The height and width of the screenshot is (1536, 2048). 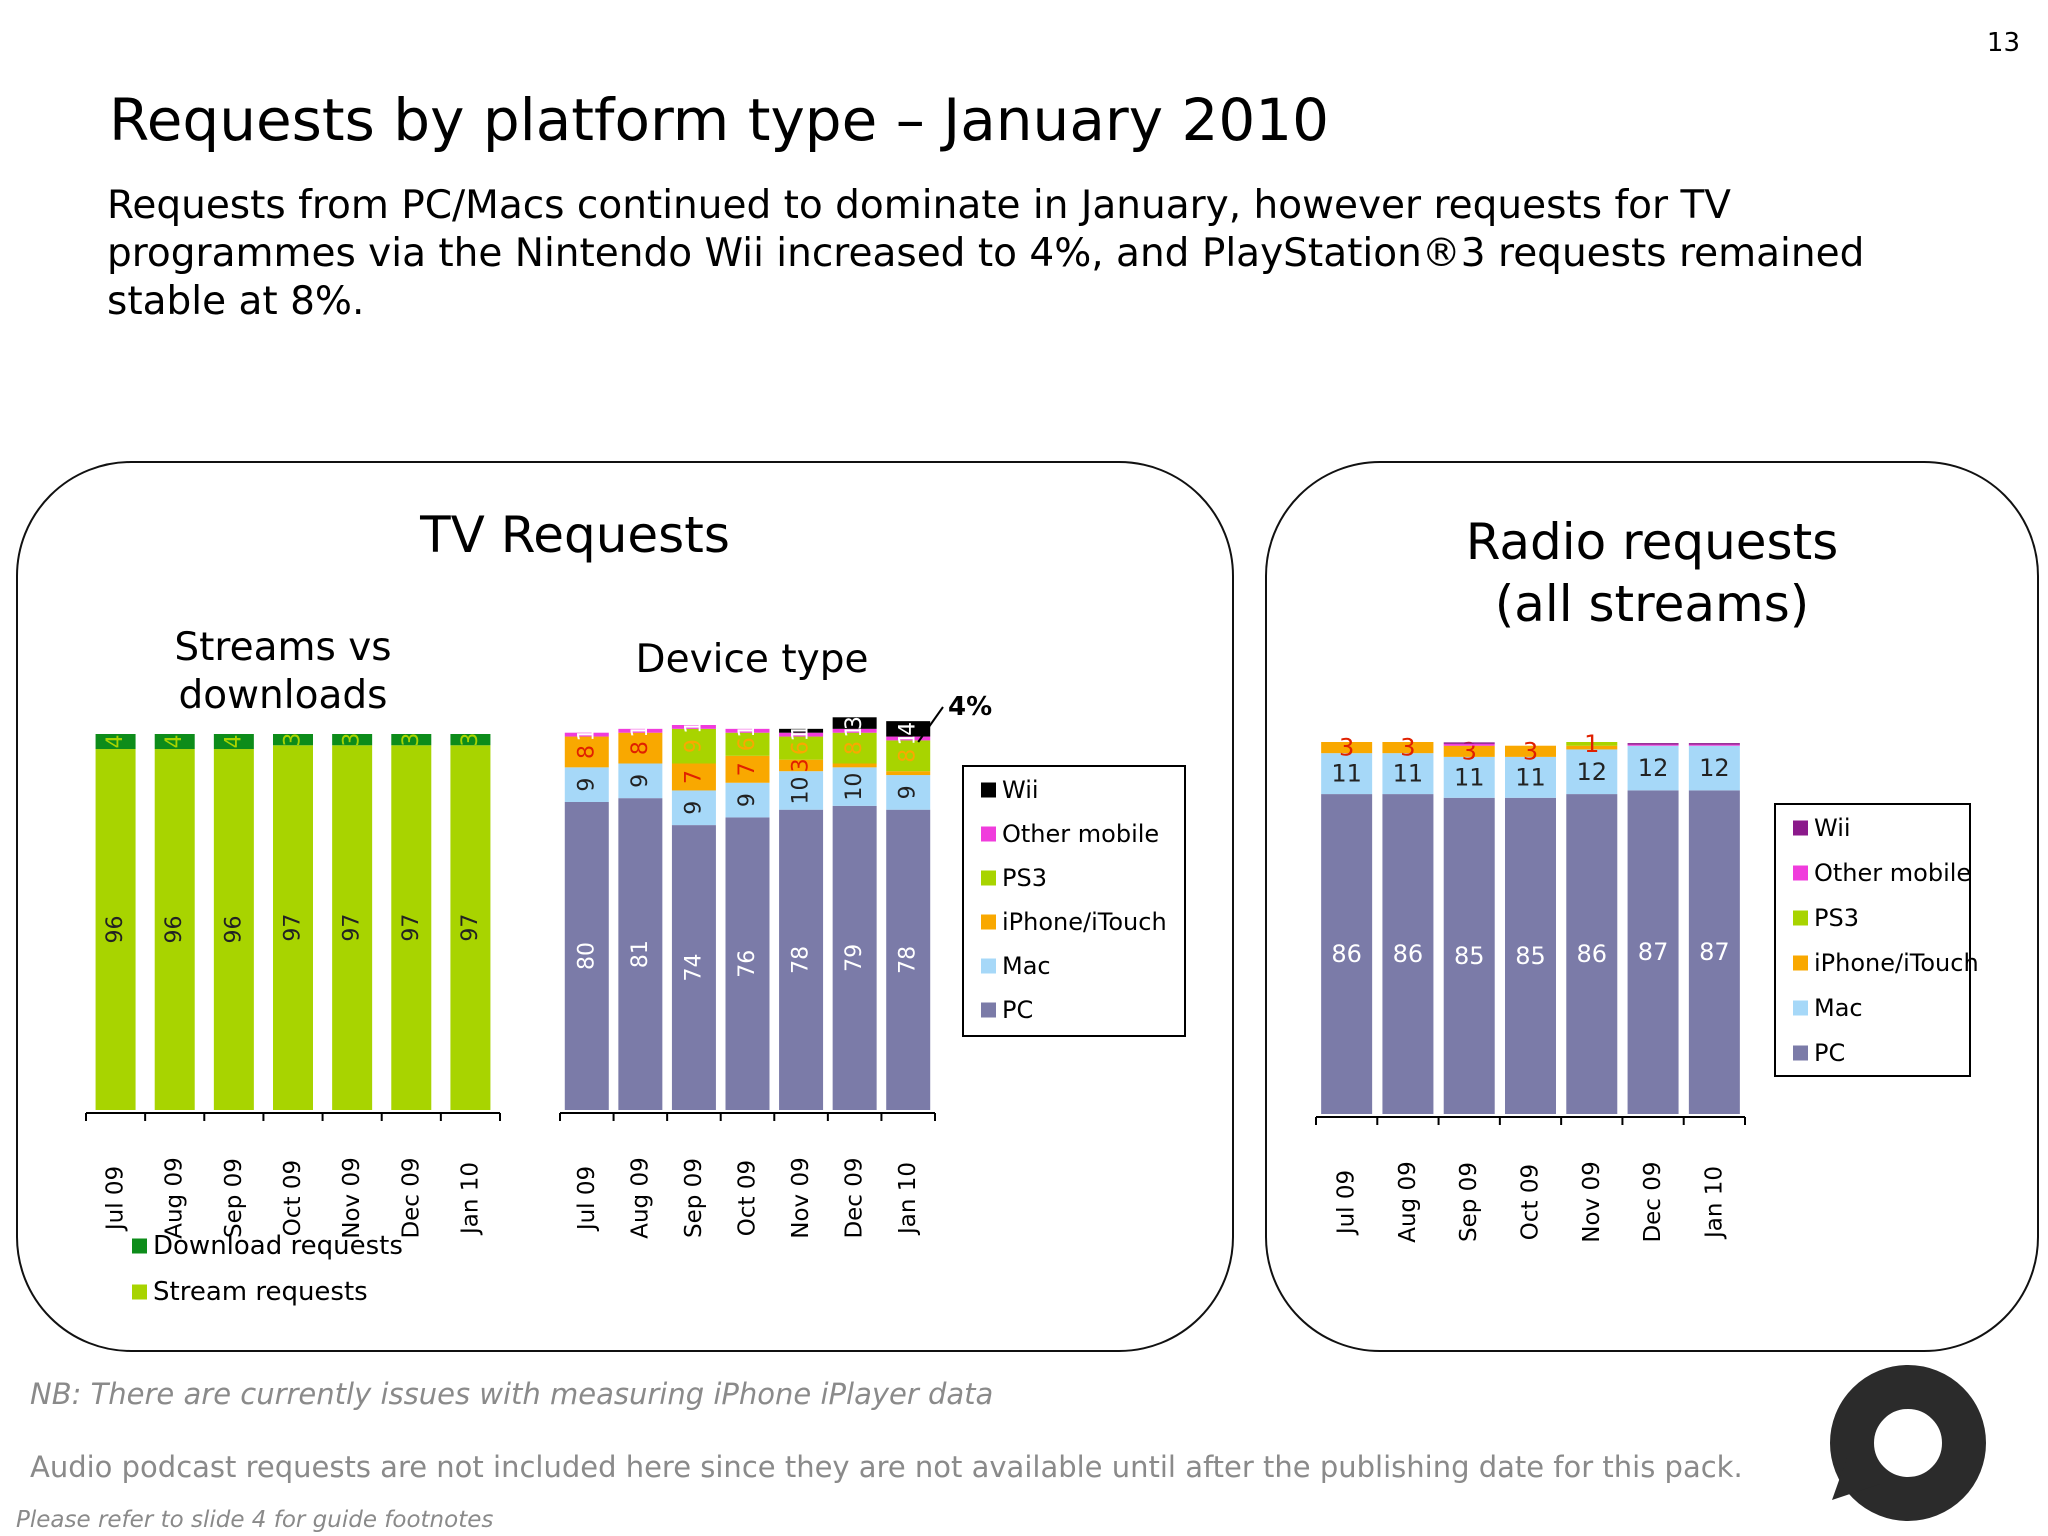 What do you see at coordinates (1080, 834) in the screenshot?
I see `device-legend-label: Other mobile` at bounding box center [1080, 834].